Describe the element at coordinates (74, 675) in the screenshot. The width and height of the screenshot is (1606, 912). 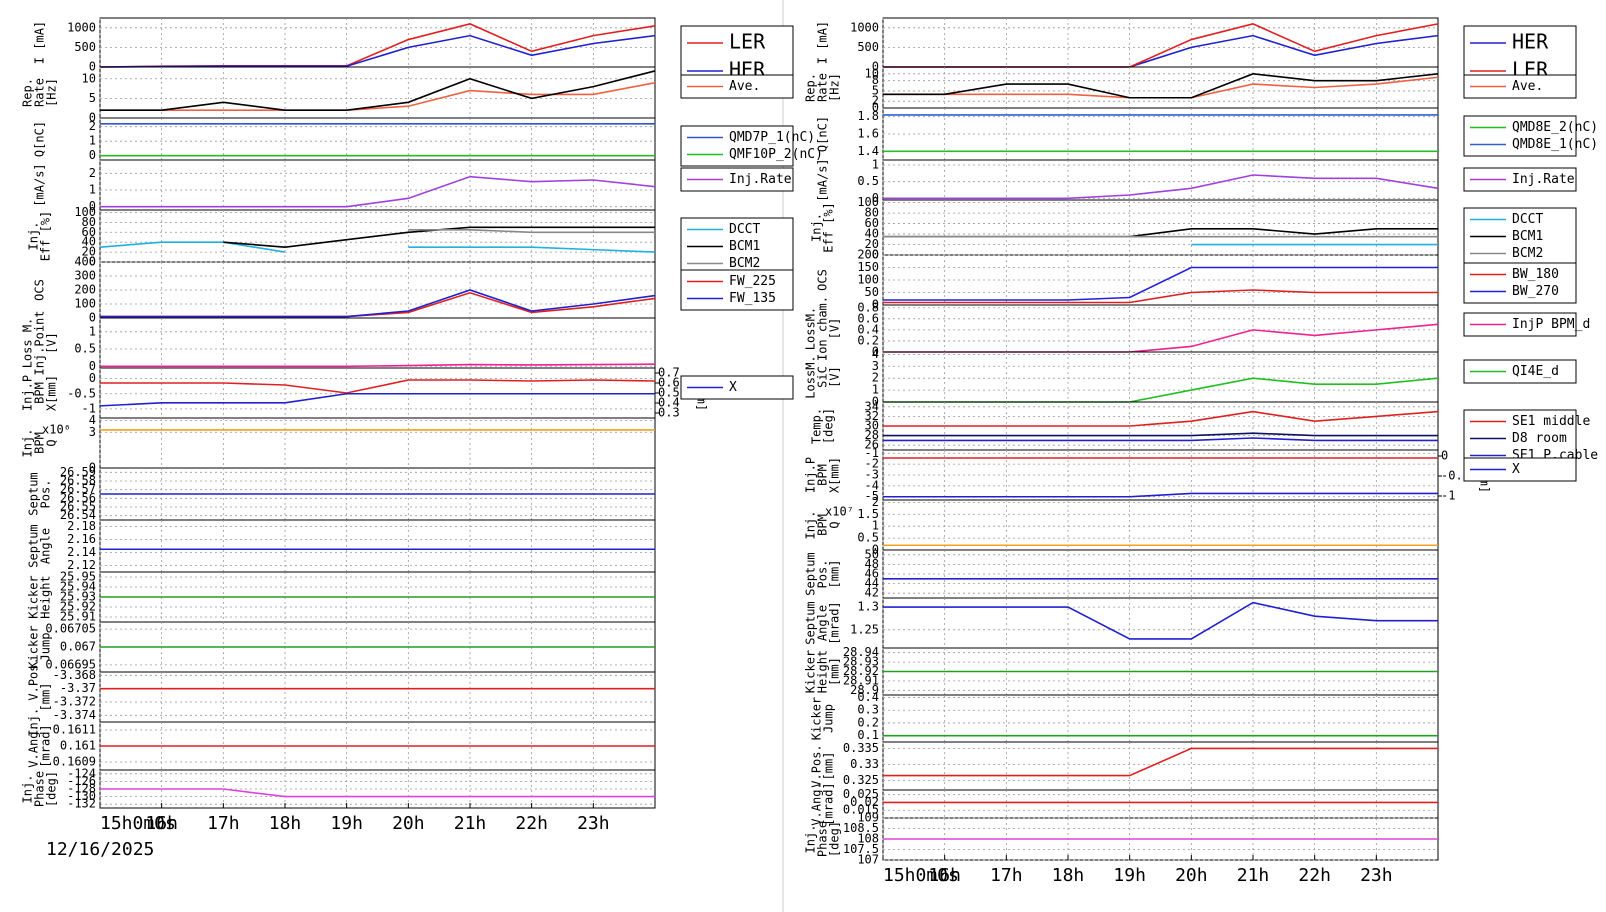
I see `y-tick-label: -3.368` at that location.